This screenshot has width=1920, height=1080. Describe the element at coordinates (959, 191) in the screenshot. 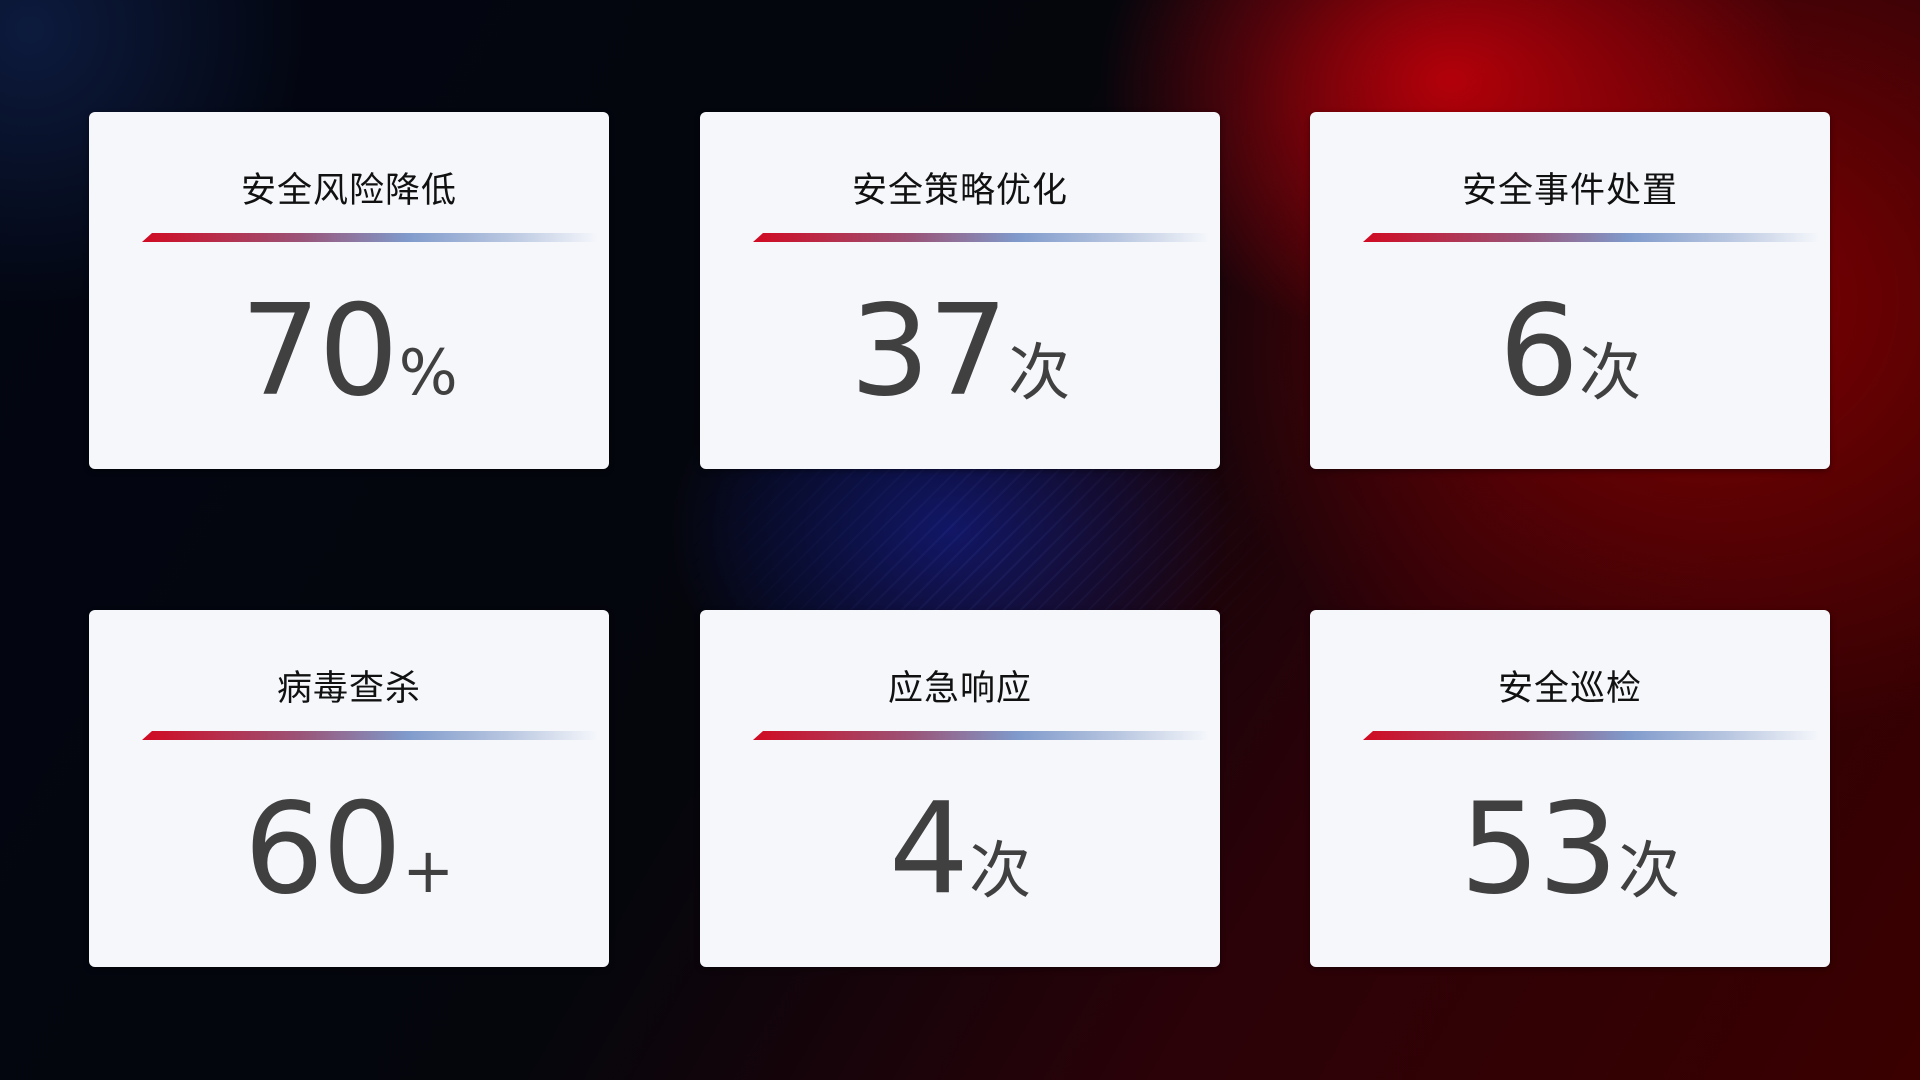

I see `card-title: 安全策略优化` at that location.